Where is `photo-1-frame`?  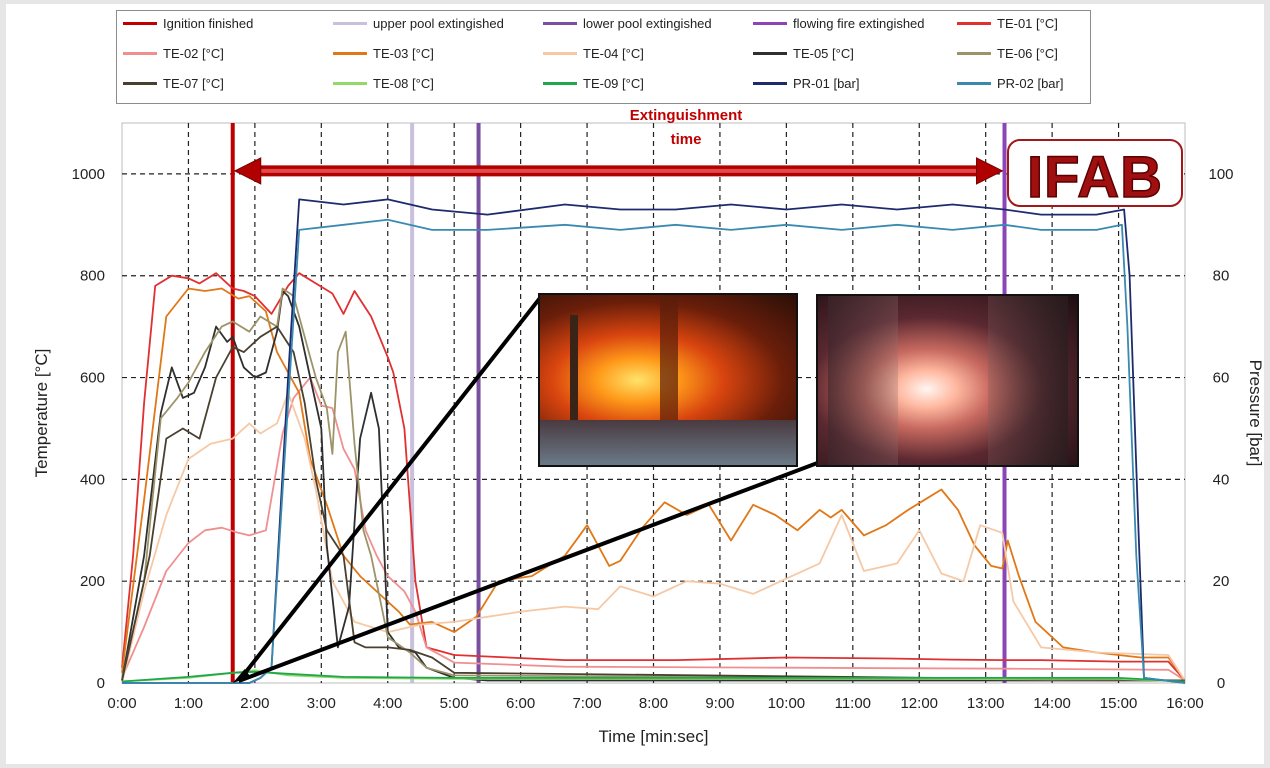 photo-1-frame is located at coordinates (574, 380).